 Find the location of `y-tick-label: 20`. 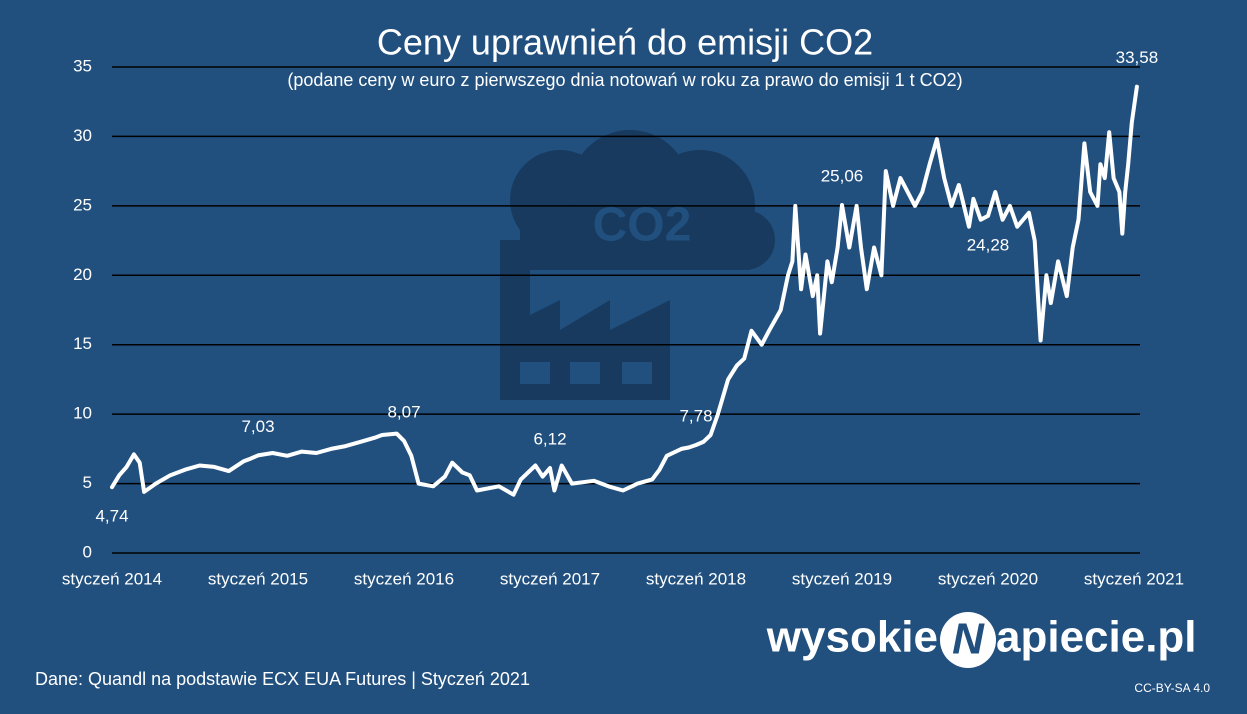

y-tick-label: 20 is located at coordinates (82, 274).